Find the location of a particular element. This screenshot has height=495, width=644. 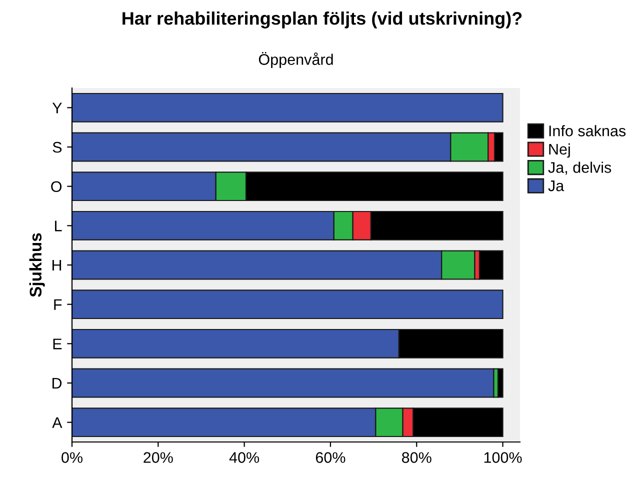

legend-label: Info saknas is located at coordinates (587, 130).